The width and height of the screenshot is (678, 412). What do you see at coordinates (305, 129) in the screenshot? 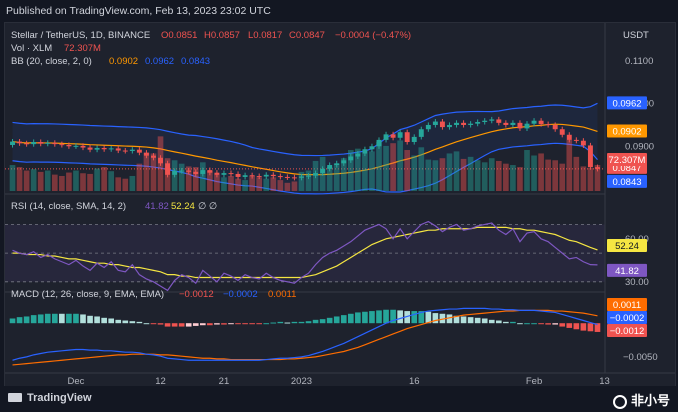
I see `bb-upper-line` at bounding box center [305, 129].